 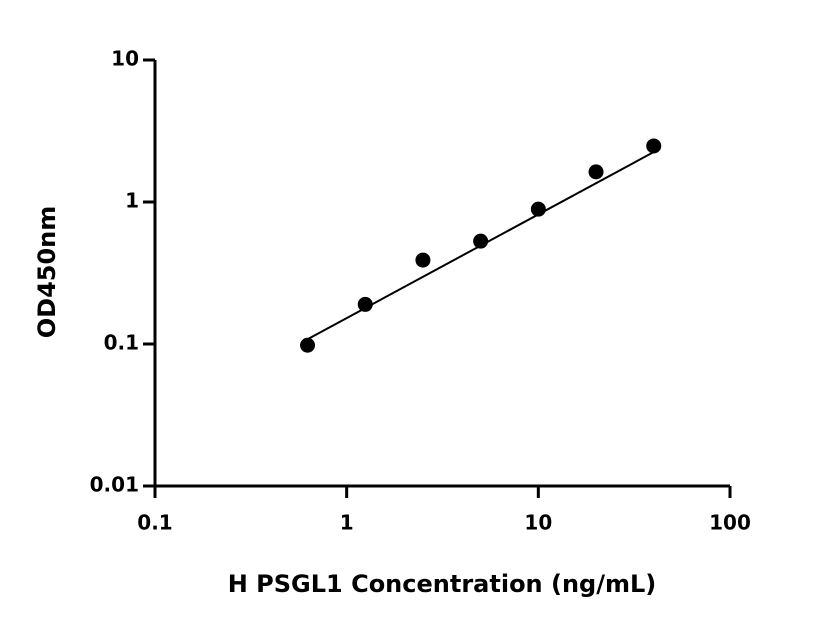 What do you see at coordinates (154, 523) in the screenshot?
I see `x-tick-label: 0.1` at bounding box center [154, 523].